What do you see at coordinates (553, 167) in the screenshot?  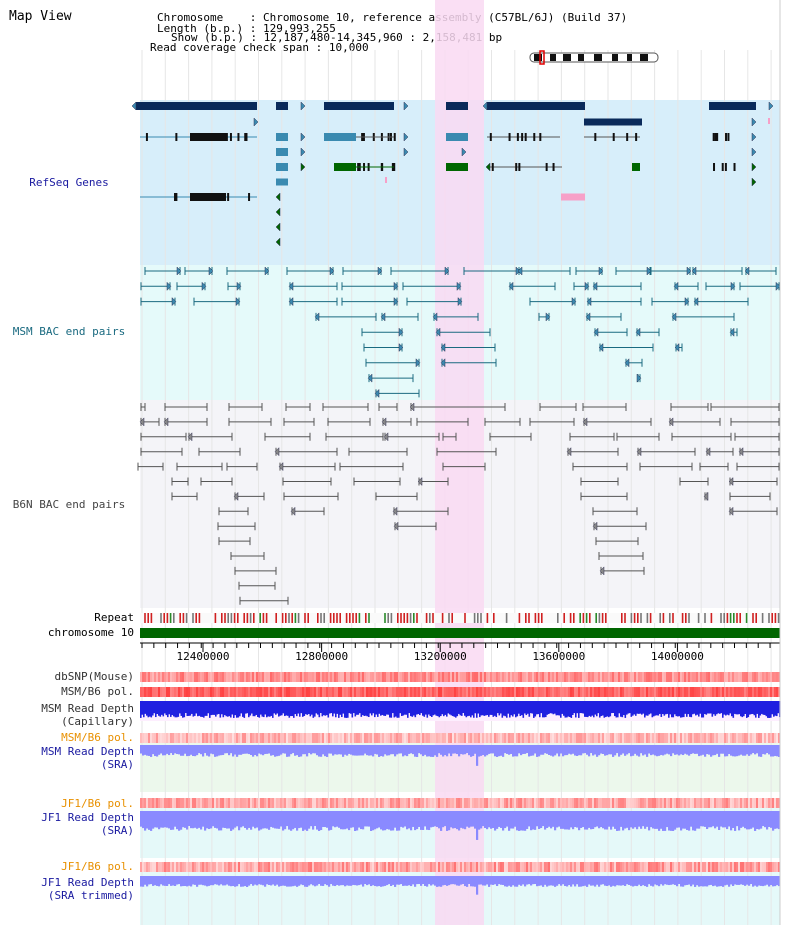 I see `gene-exon` at bounding box center [553, 167].